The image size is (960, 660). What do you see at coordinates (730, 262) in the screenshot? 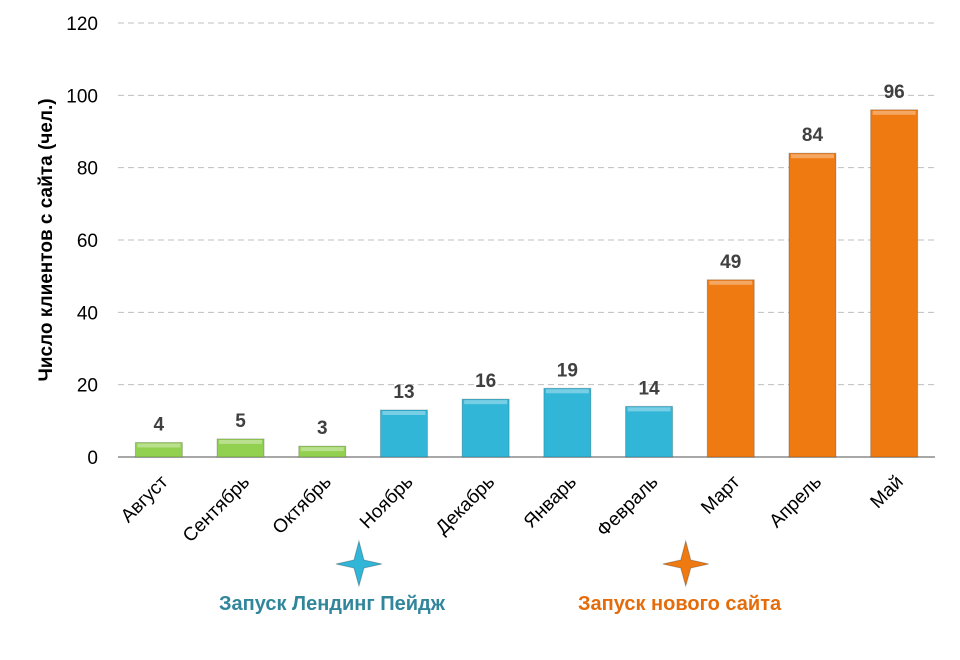
I see `data-label: 49` at bounding box center [730, 262].